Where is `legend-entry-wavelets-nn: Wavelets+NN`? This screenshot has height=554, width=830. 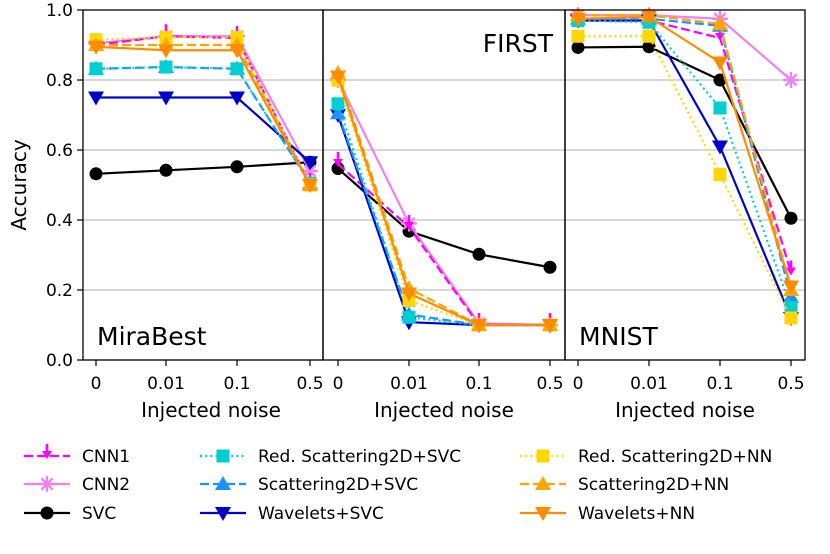 legend-entry-wavelets-nn: Wavelets+NN is located at coordinates (607, 514).